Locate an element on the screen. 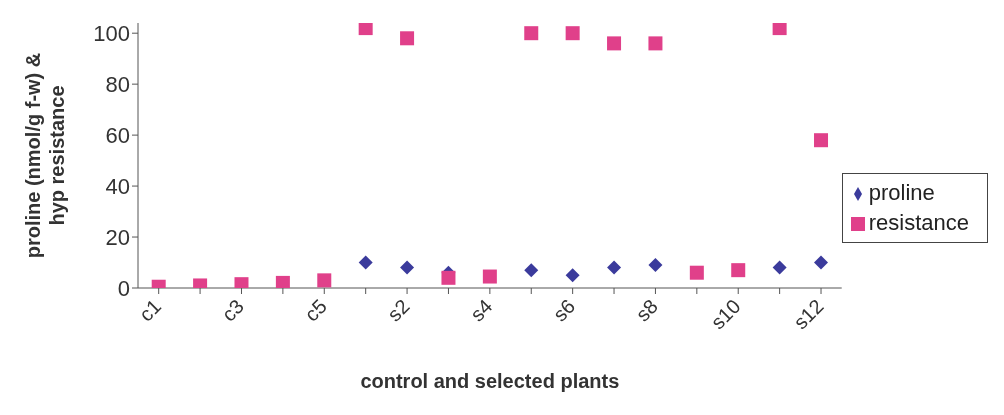  x-tick-label: c3 is located at coordinates (233, 310).